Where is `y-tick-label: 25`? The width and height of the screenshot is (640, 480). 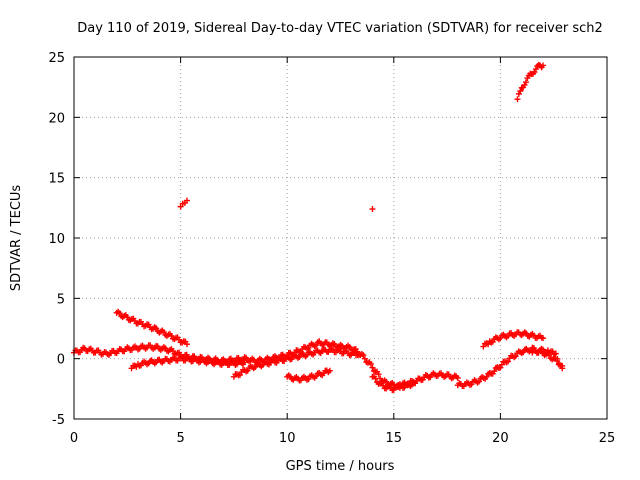
y-tick-label: 25 is located at coordinates (56, 58).